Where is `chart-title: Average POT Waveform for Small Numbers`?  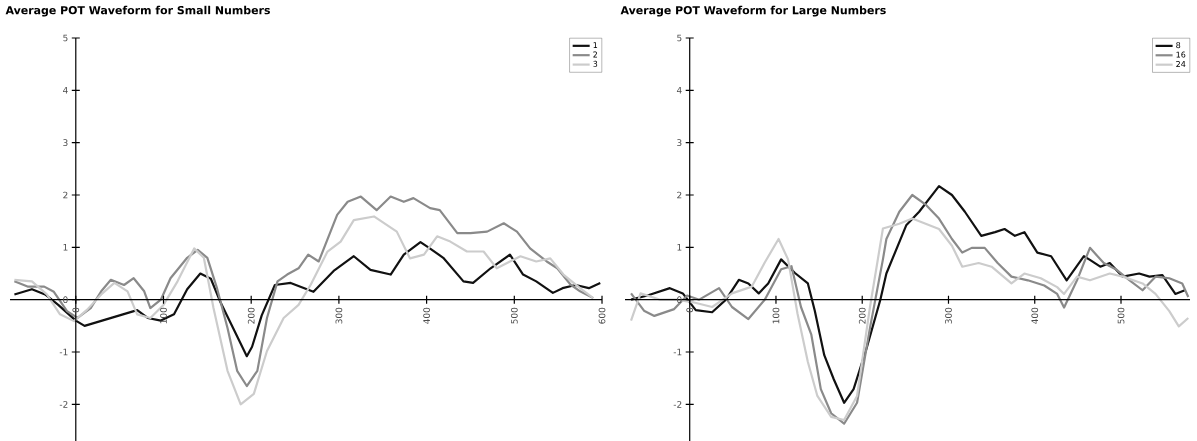
chart-title: Average POT Waveform for Small Numbers is located at coordinates (137, 11).